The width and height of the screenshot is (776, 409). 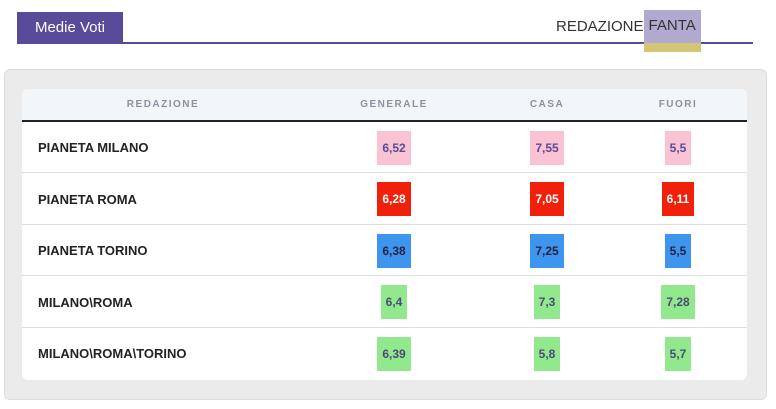 I want to click on cell-casa: 7,3, so click(x=547, y=302).